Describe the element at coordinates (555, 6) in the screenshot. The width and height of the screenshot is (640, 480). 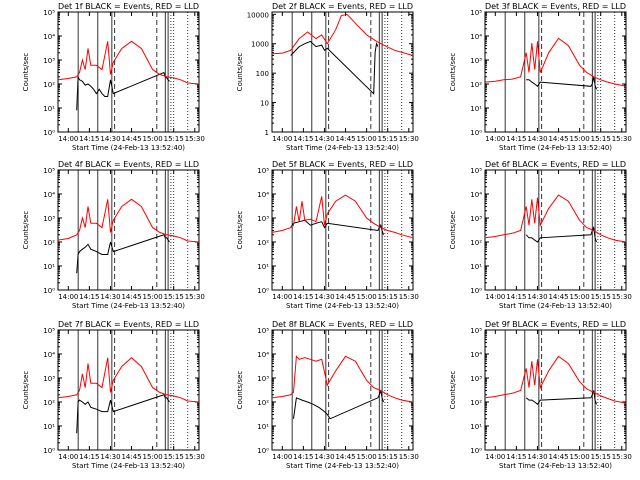
I see `panel-title: Det 3f BLACK = Events, RED = LLD` at that location.